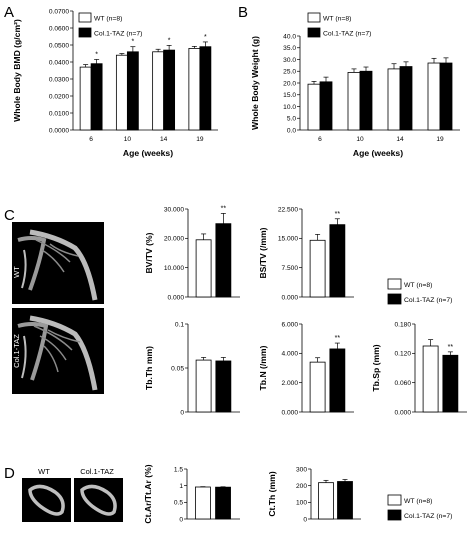 This screenshot has height=544, width=474. Describe the element at coordinates (289, 354) in the screenshot. I see `y-tick-label: 4.000` at that location.